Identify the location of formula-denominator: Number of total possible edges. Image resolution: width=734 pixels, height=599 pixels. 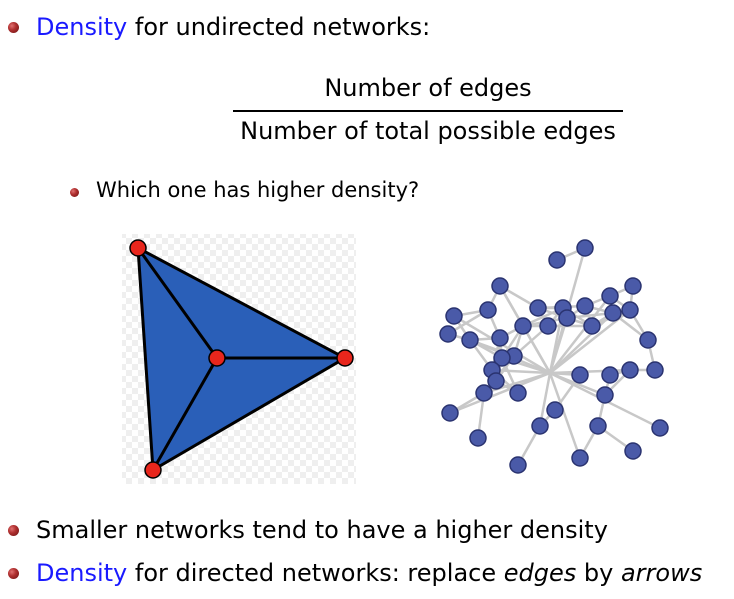
(428, 131).